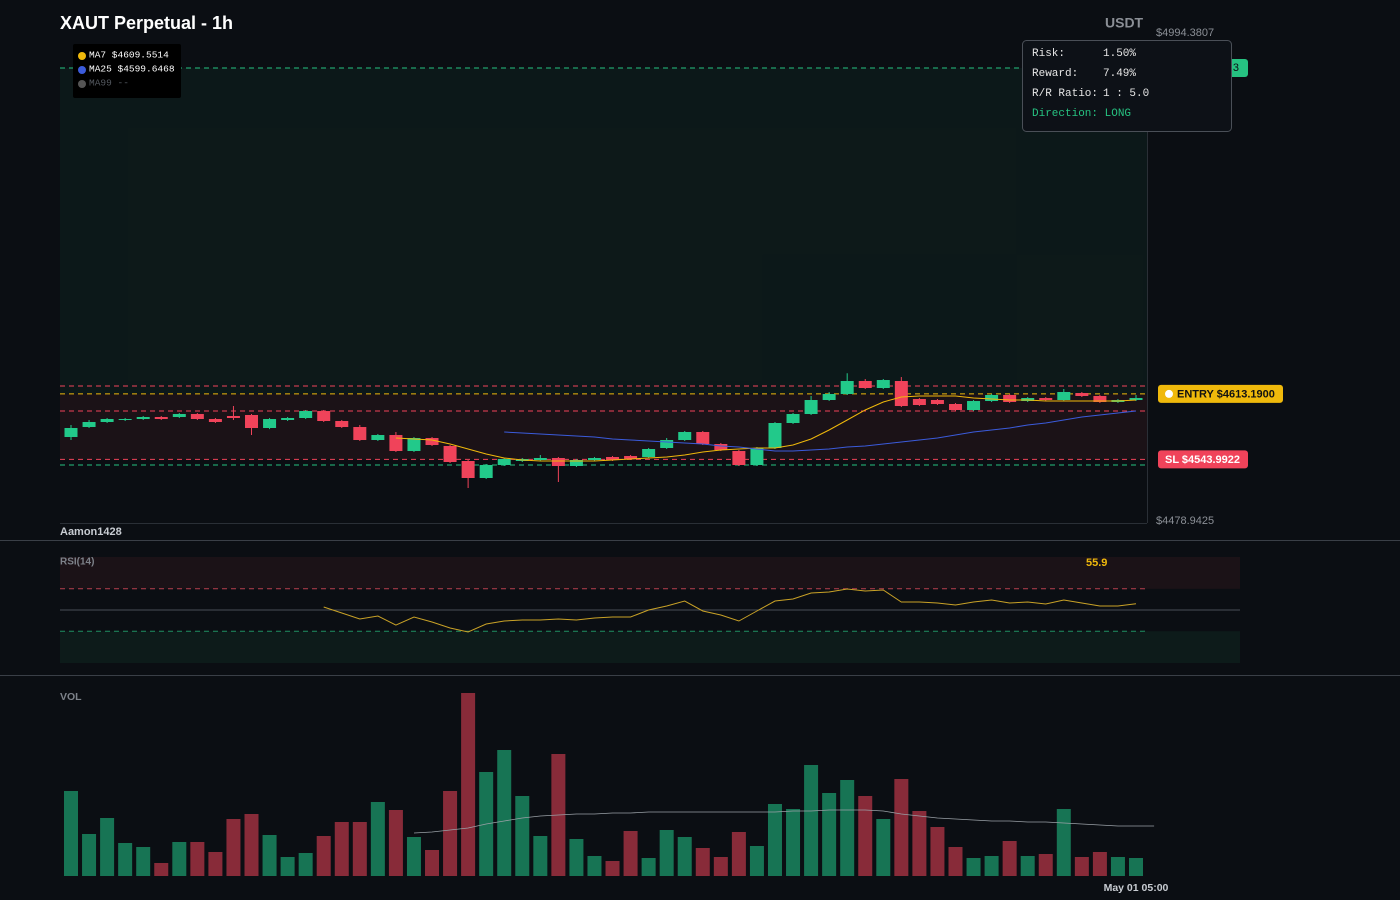 The height and width of the screenshot is (900, 1400). Describe the element at coordinates (1096, 563) in the screenshot. I see `rsi-value-label: 55.9` at that location.